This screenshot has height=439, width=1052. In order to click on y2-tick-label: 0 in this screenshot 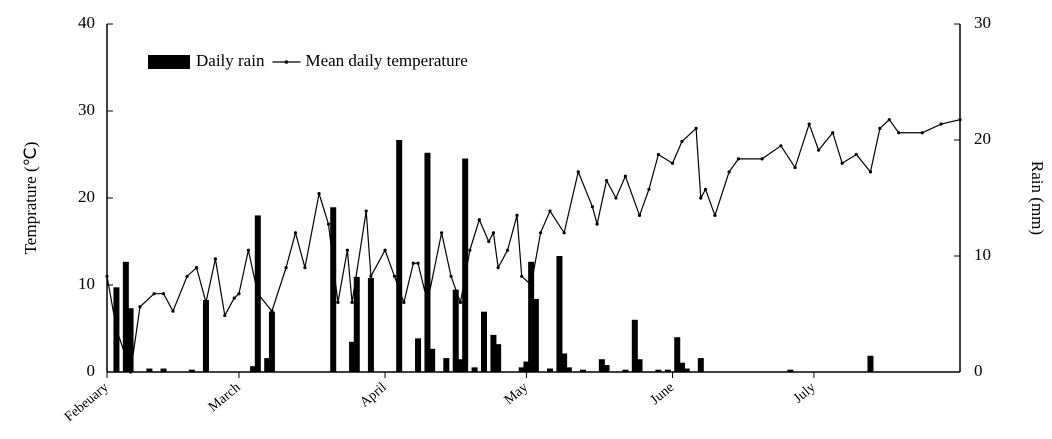, I will do `click(978, 370)`.